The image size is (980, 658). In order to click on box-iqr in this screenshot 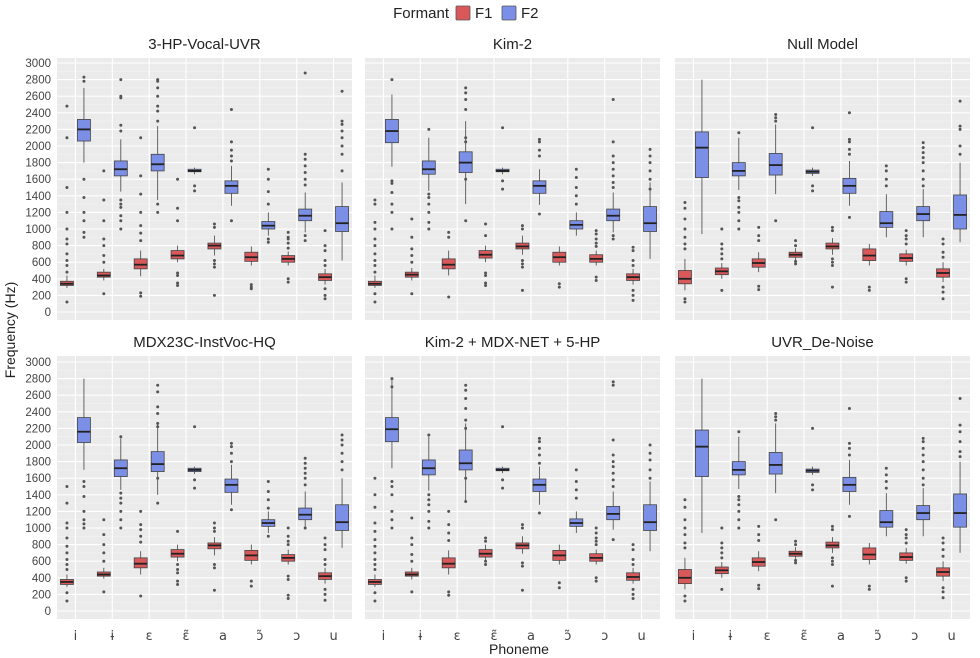, I will do `click(231, 187)`.